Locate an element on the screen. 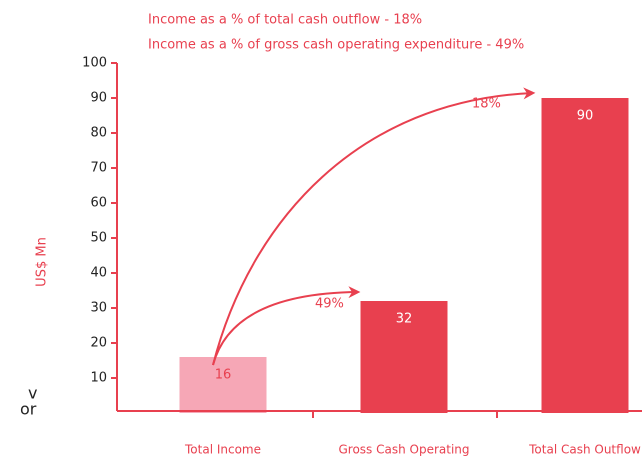 The width and height of the screenshot is (642, 459). x-tick-label: Gross Cash Operating is located at coordinates (403, 450).